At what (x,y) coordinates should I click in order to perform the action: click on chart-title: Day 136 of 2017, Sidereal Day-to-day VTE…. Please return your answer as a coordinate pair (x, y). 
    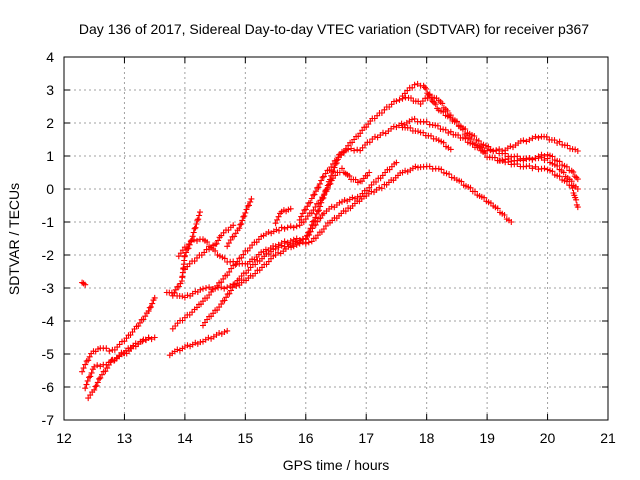
    Looking at the image, I should click on (334, 29).